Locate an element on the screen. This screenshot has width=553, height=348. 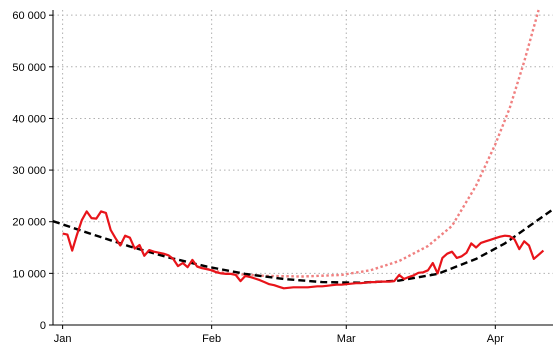
y-tick-label: 40 000 is located at coordinates (29, 119).